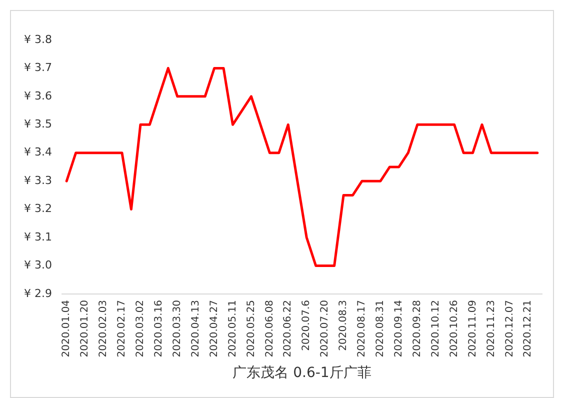  I want to click on x-tick-label: 2020.11.23, so click(491, 329).